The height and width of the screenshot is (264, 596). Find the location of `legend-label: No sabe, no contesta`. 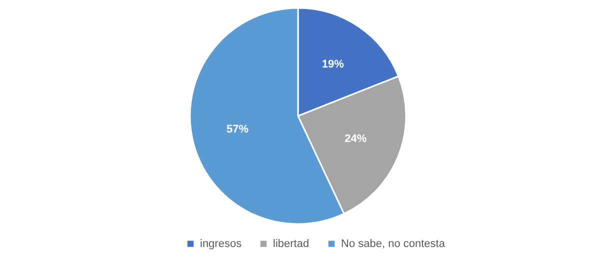

legend-label: No sabe, no contesta is located at coordinates (393, 244).